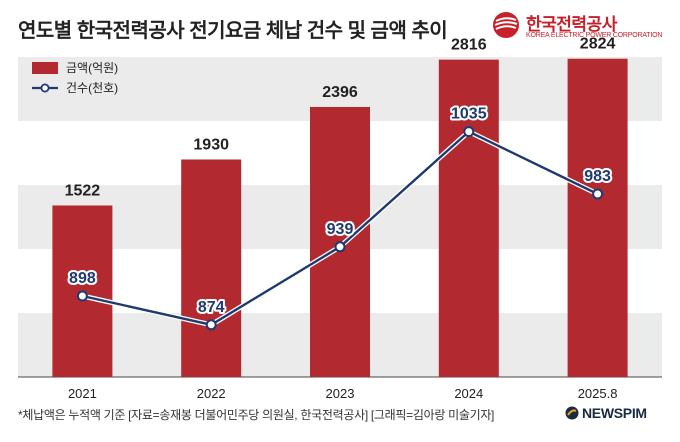 The height and width of the screenshot is (442, 680). I want to click on line-value-label: 983, so click(597, 176).